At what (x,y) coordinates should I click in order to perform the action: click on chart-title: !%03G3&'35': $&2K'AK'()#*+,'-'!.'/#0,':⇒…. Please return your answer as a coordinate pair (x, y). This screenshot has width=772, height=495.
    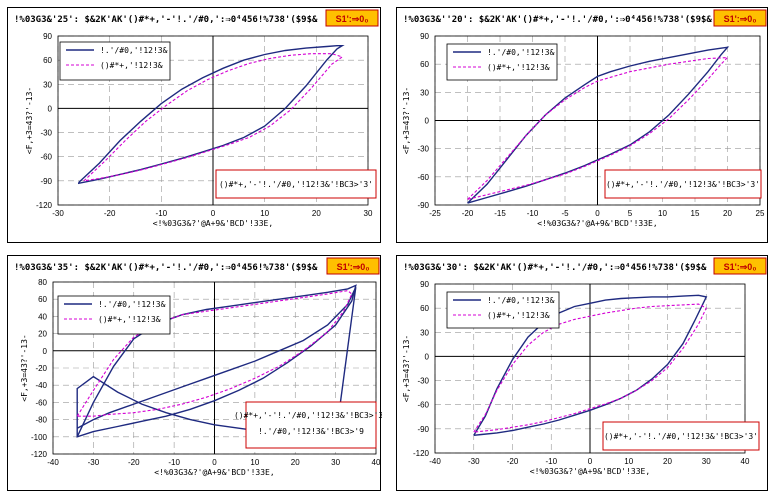
    Looking at the image, I should click on (166, 268).